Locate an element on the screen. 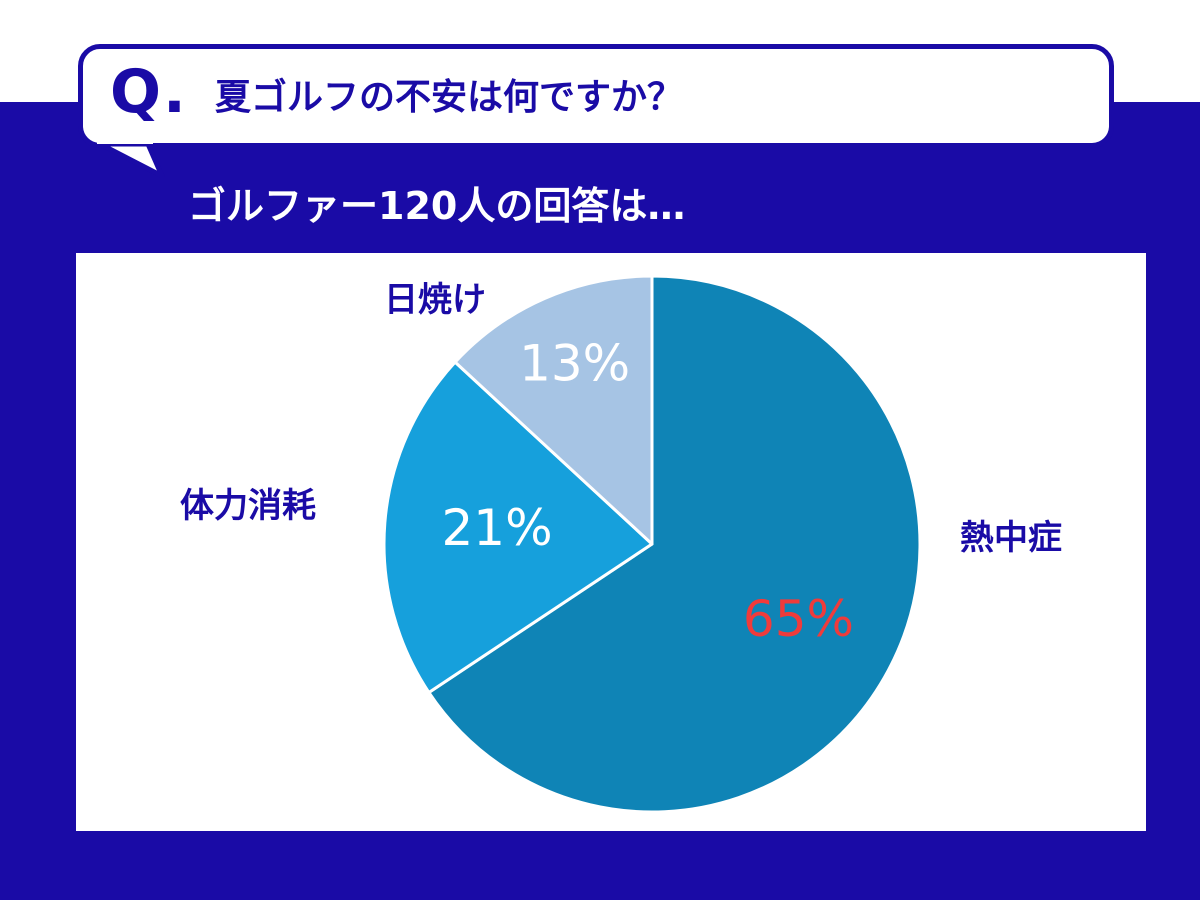  slice-label-sunburn: 日焼け is located at coordinates (435, 300).